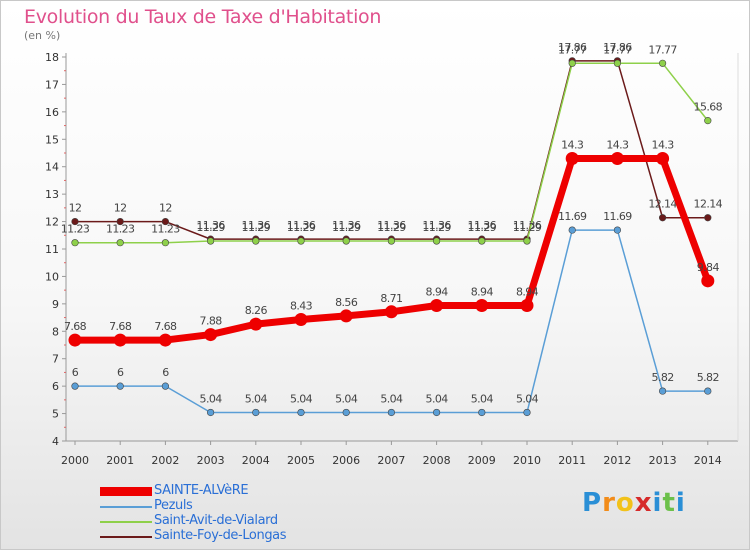 The image size is (750, 550). What do you see at coordinates (173, 505) in the screenshot?
I see `legend-label: Pezuls` at bounding box center [173, 505].